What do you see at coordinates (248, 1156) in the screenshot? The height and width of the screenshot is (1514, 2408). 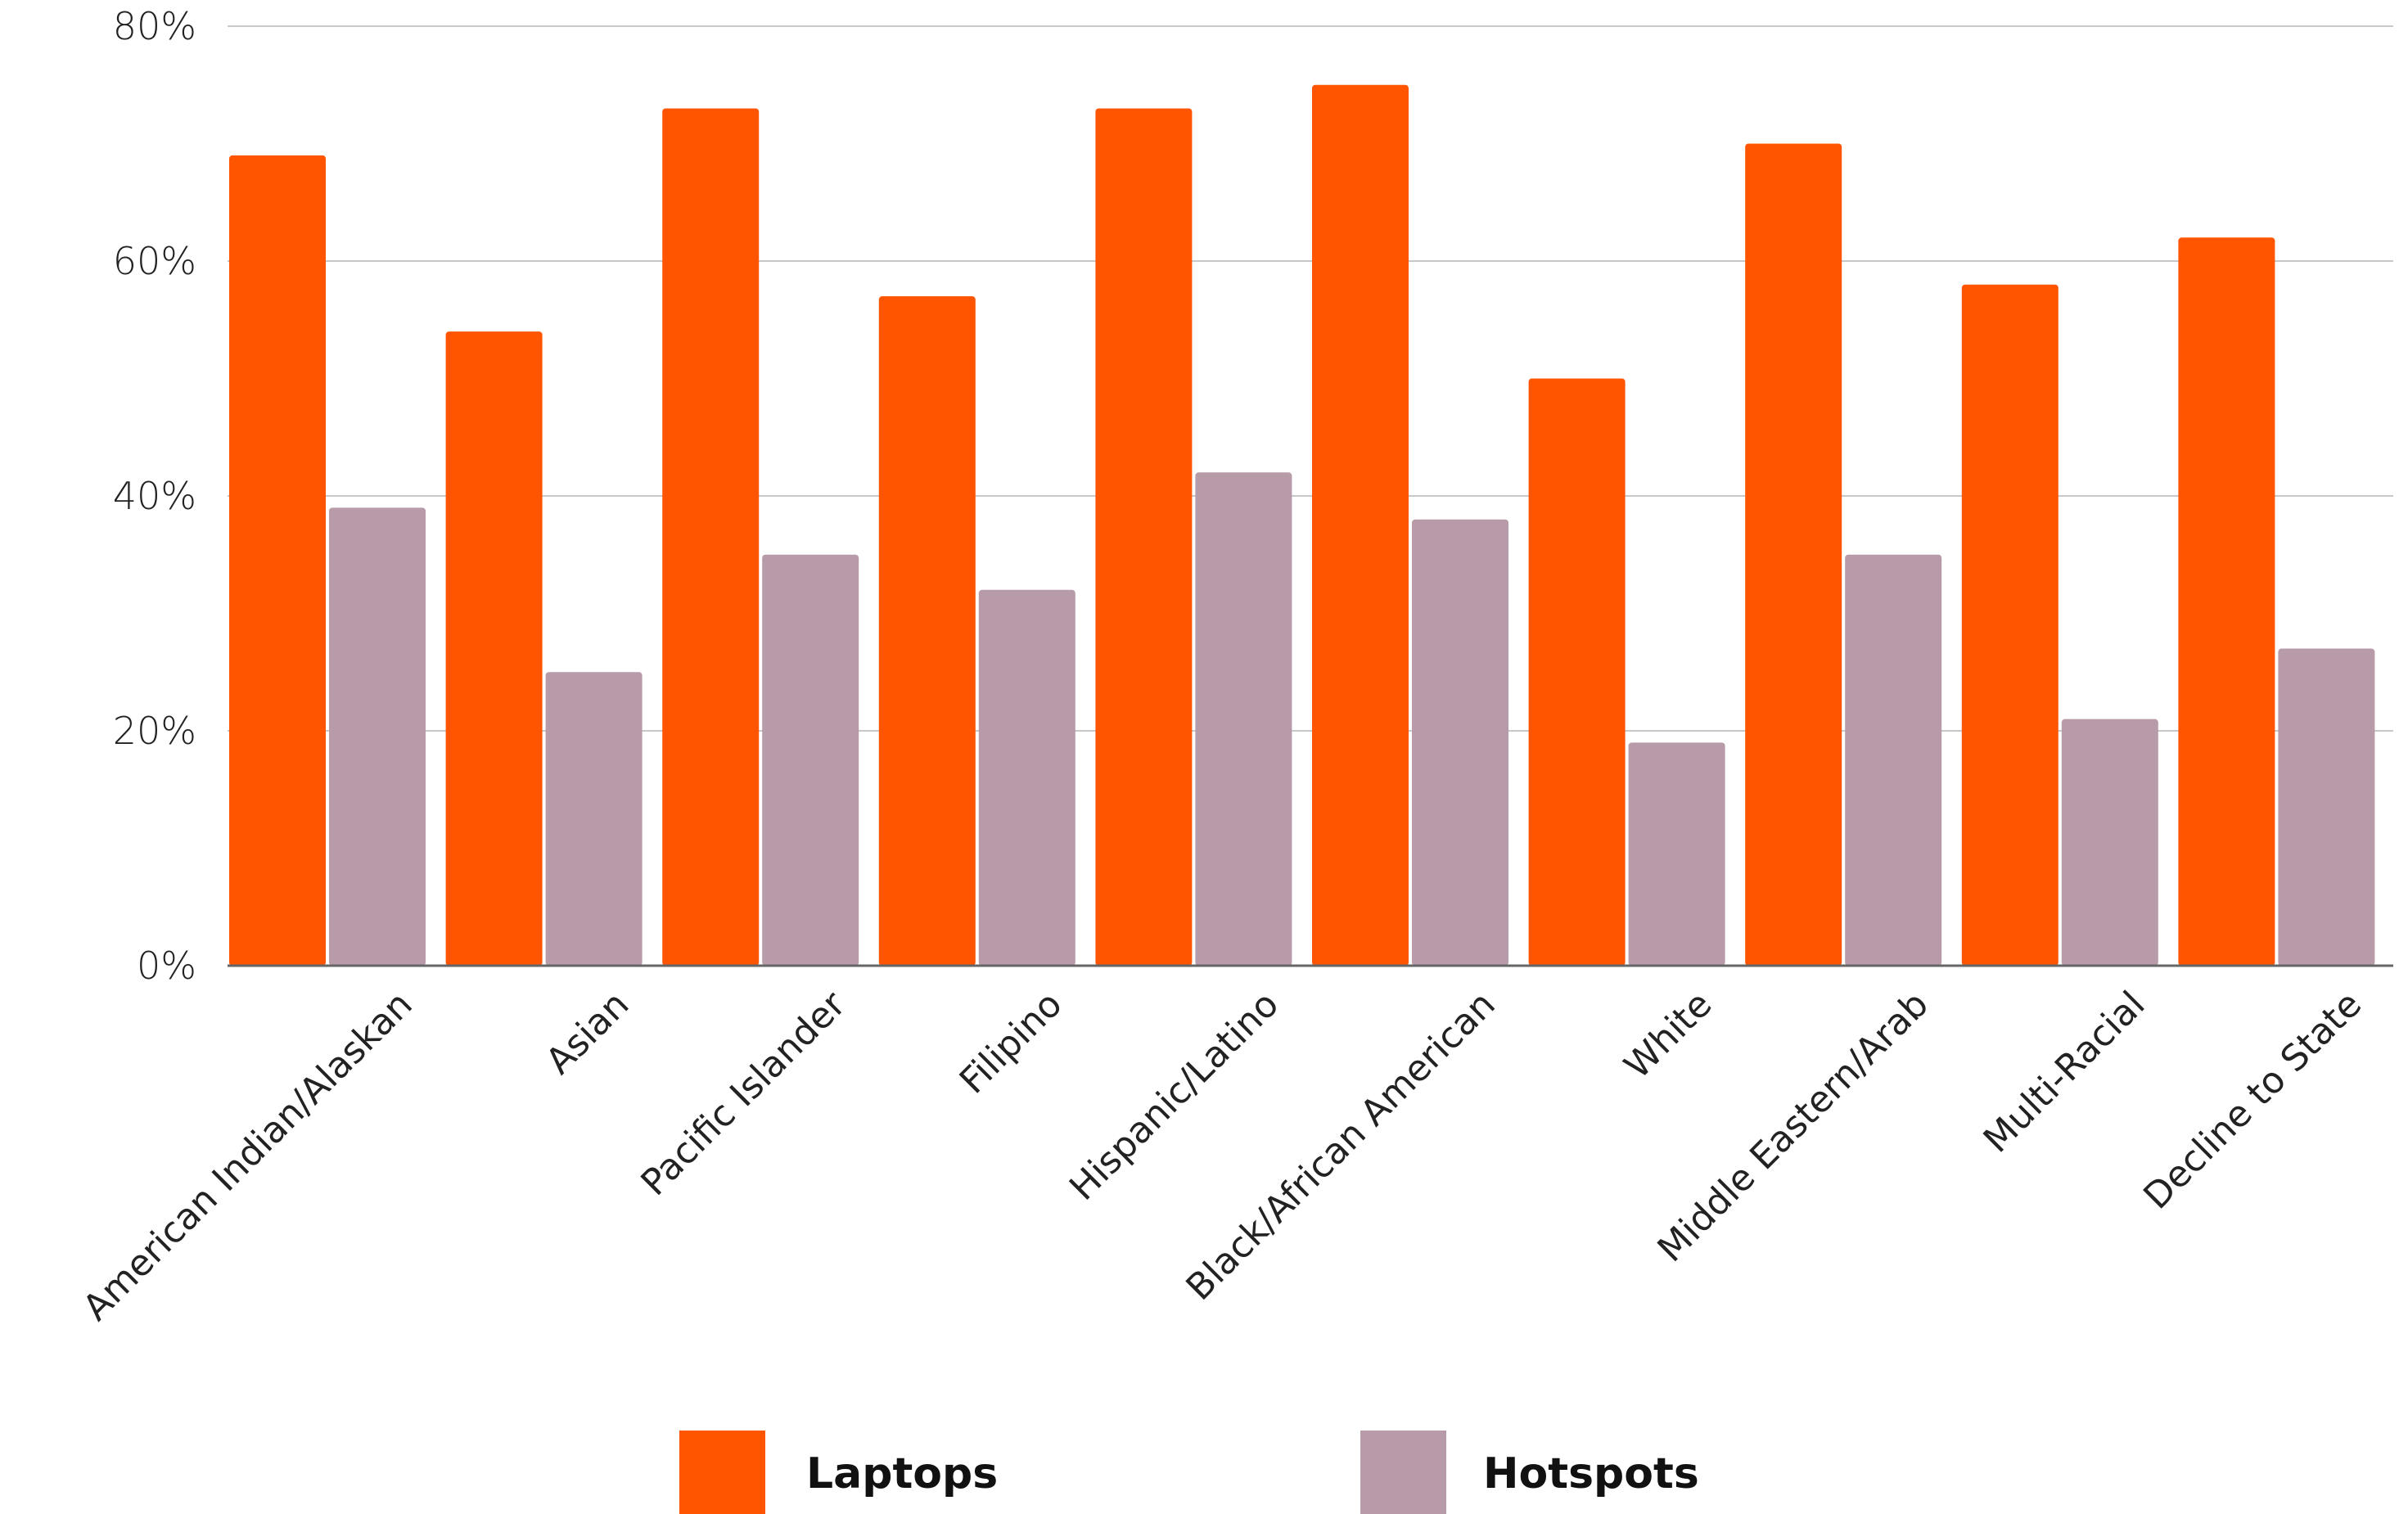 I see `x-category-label: American Indian/Alaskan` at bounding box center [248, 1156].